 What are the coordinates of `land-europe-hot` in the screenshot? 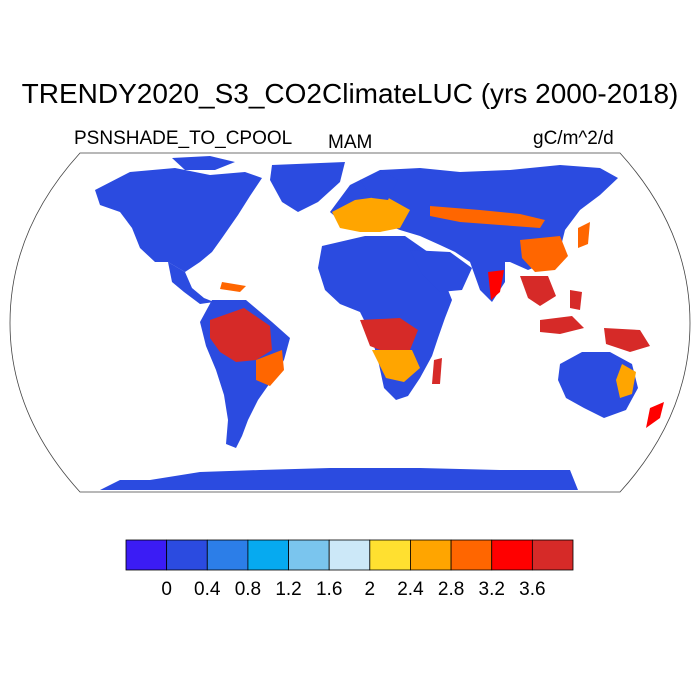 It's located at (371, 214).